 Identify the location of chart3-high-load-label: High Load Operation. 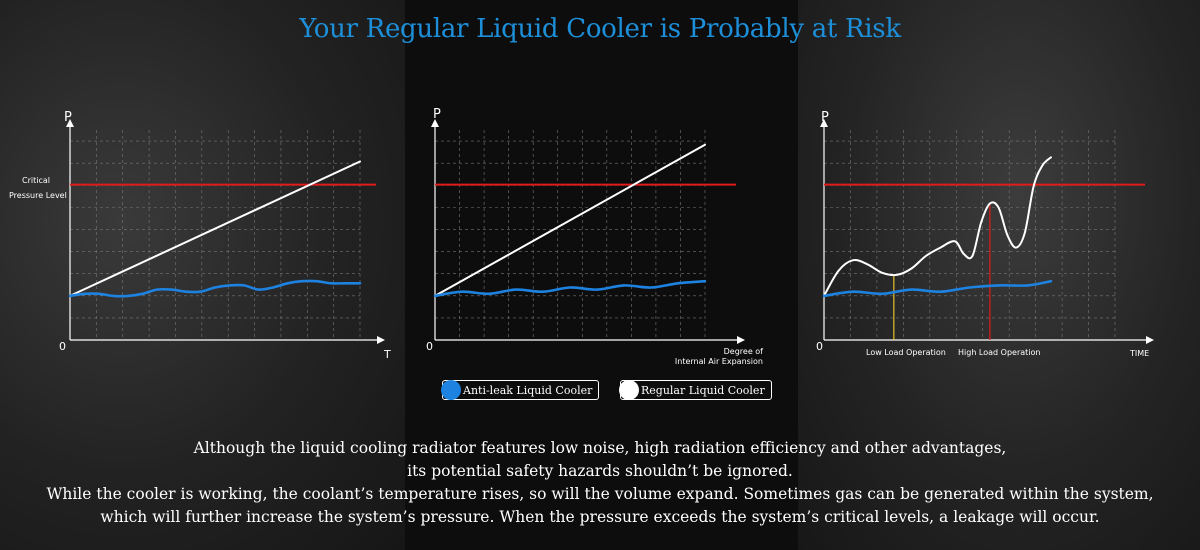
(999, 352).